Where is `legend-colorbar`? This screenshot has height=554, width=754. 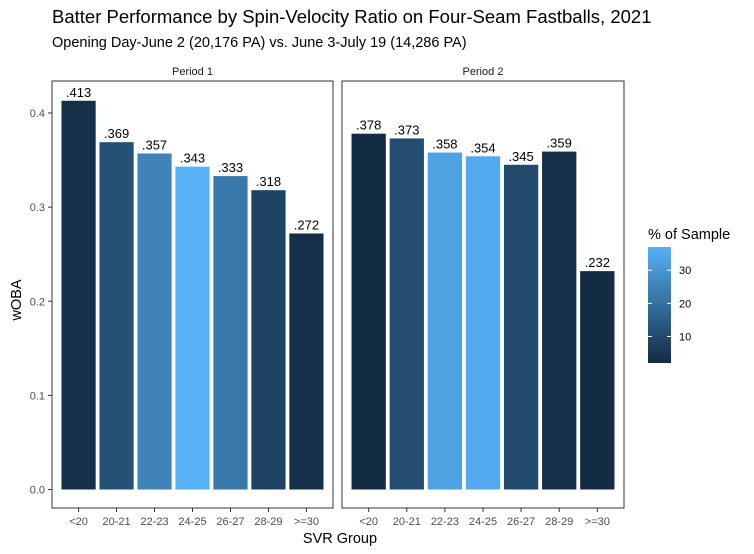
legend-colorbar is located at coordinates (659, 305).